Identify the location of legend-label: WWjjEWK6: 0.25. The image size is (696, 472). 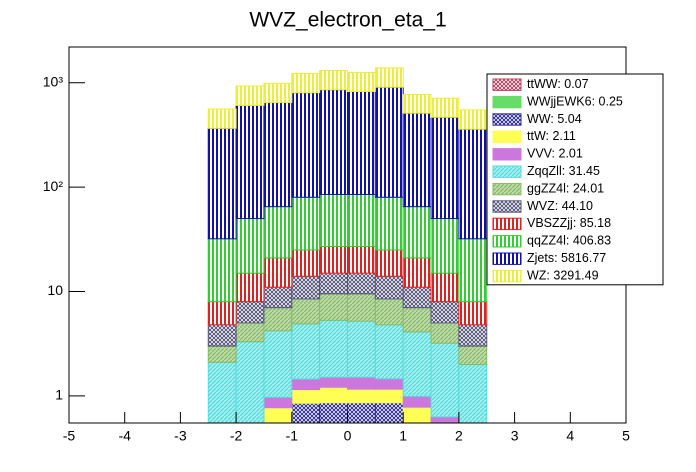
(575, 101).